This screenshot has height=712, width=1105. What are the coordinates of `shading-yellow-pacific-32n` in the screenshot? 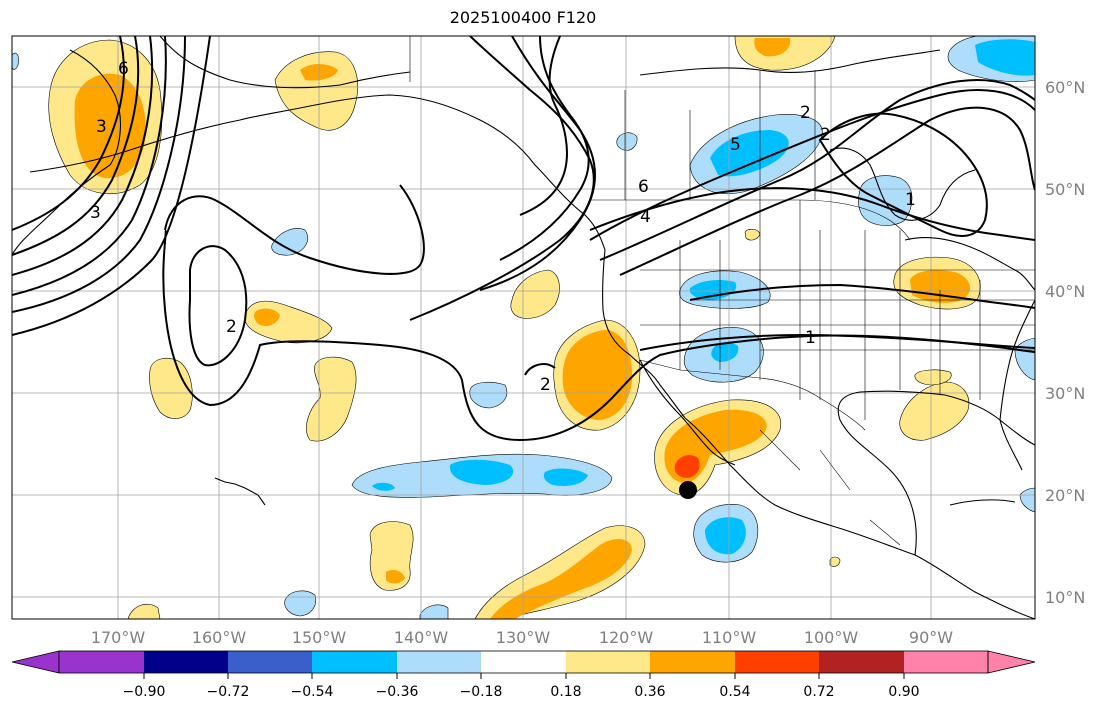 It's located at (171, 388).